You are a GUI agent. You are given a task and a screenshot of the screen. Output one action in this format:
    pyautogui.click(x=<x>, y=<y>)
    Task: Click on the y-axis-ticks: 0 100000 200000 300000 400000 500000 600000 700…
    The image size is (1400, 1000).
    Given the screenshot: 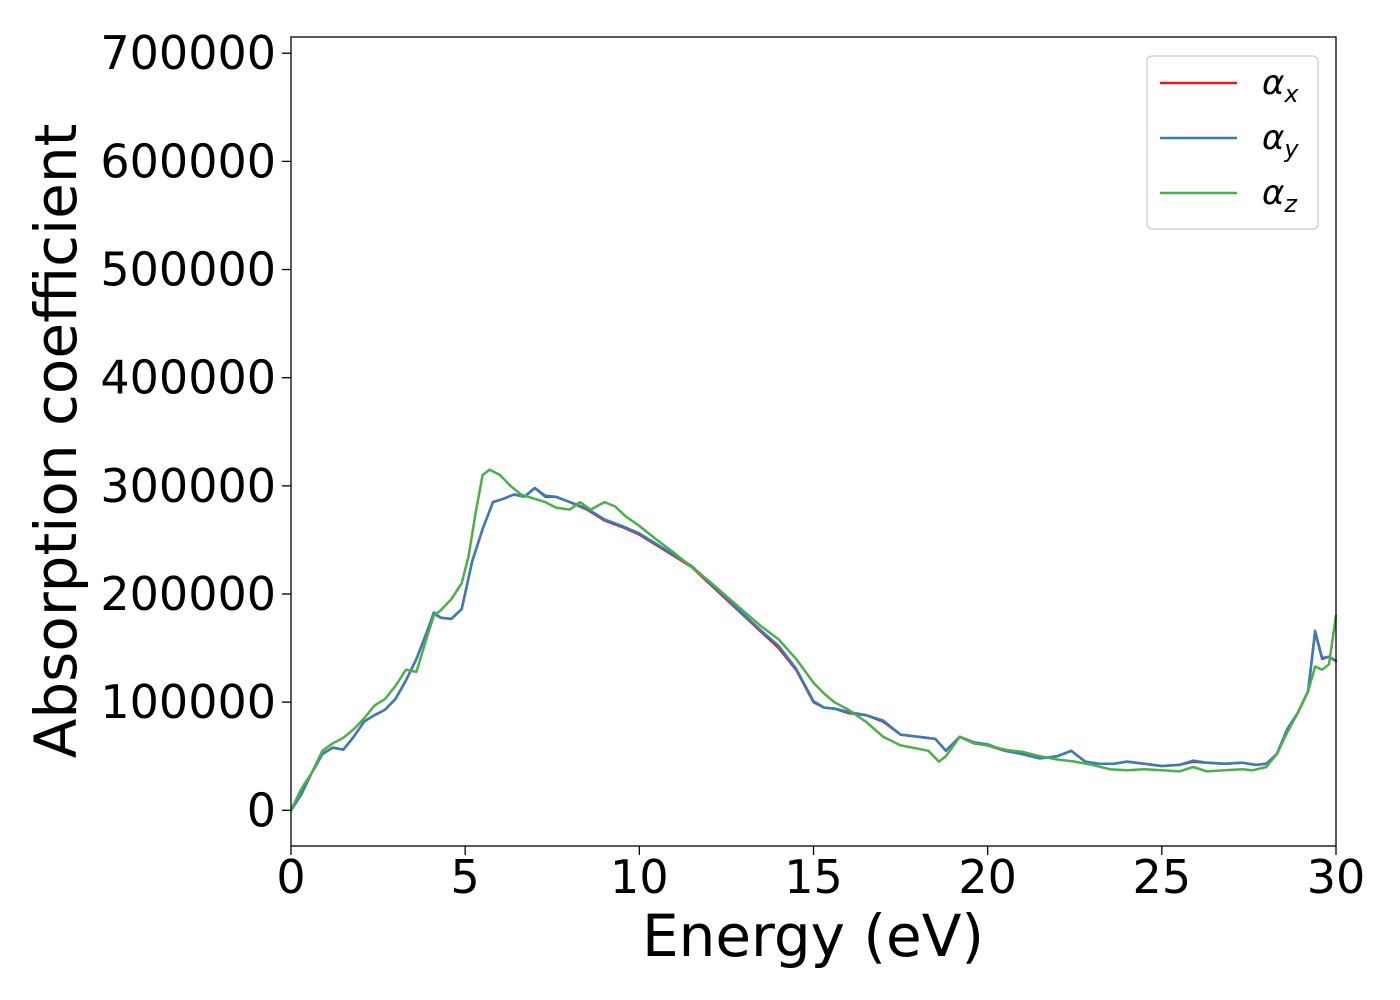 What is the action you would take?
    pyautogui.click(x=195, y=431)
    